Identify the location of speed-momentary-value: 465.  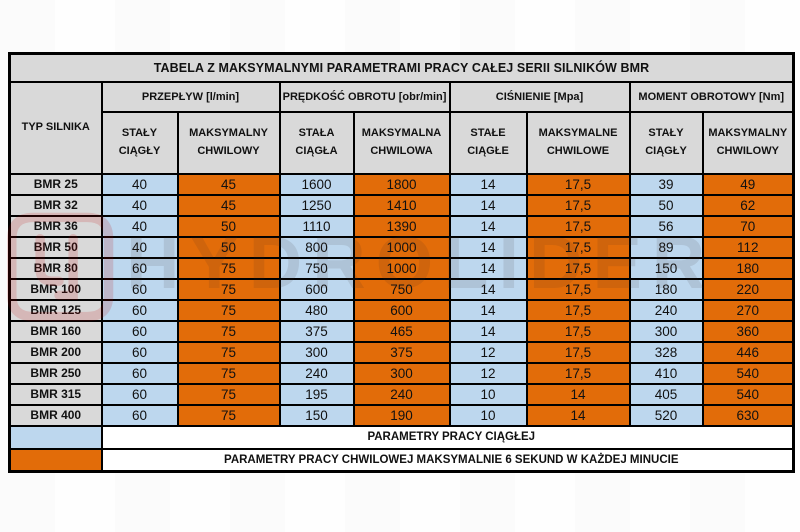
(401, 331).